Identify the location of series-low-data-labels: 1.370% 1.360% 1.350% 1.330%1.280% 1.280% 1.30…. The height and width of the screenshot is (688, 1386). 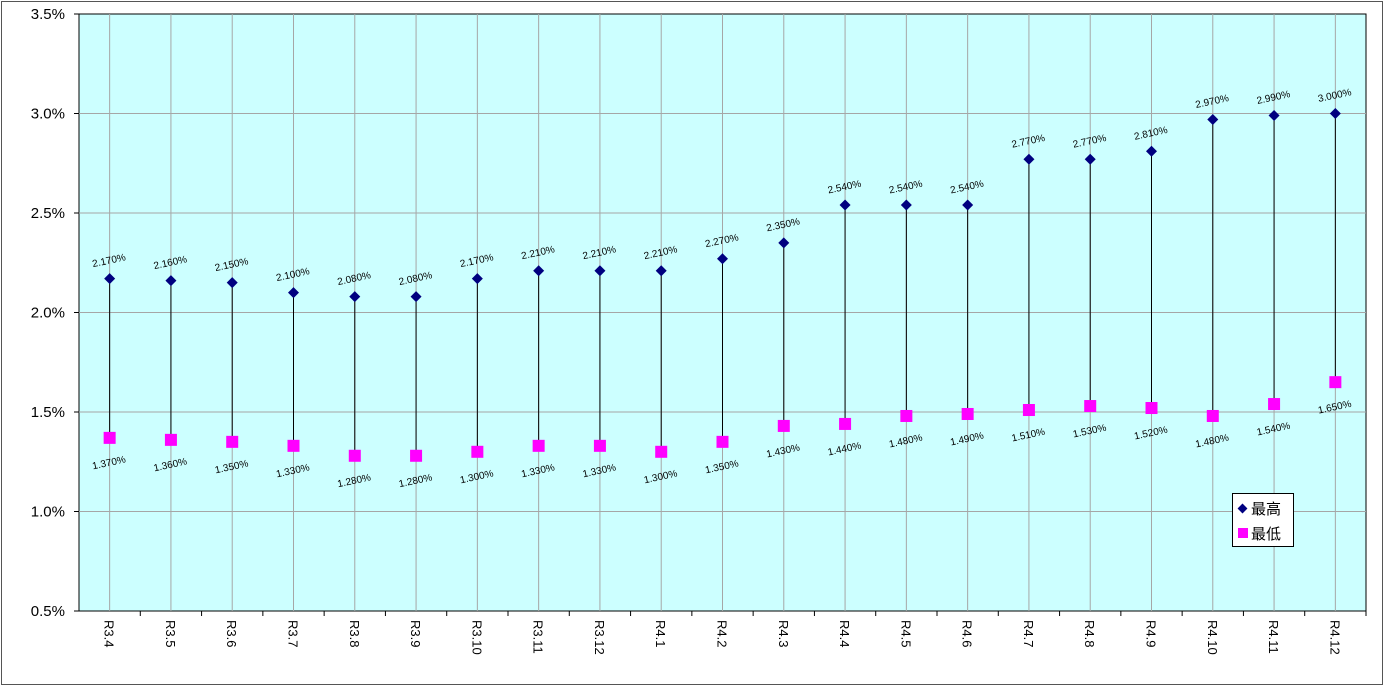
(721, 444).